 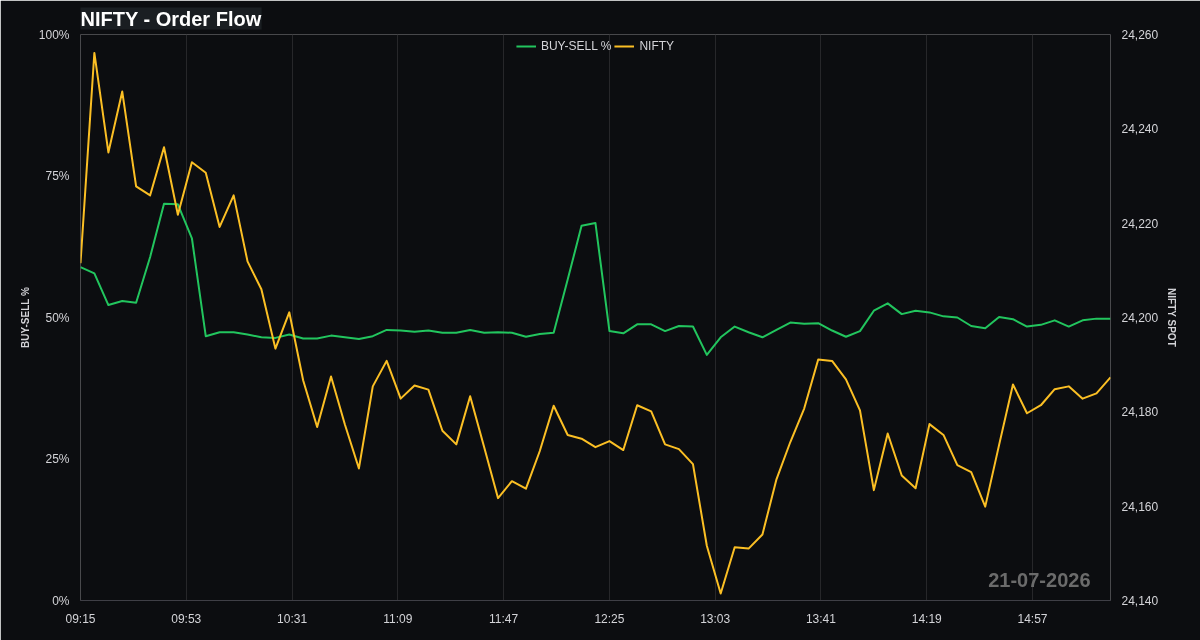 I want to click on chart-title: NIFTY - Order Flow, so click(x=171, y=18).